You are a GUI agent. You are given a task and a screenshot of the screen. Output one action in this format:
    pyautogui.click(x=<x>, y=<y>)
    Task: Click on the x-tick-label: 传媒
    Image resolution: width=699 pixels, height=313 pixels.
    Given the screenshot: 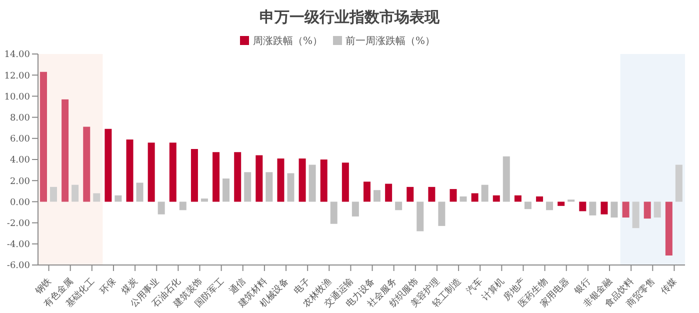 What is the action you would take?
    pyautogui.click(x=669, y=286)
    